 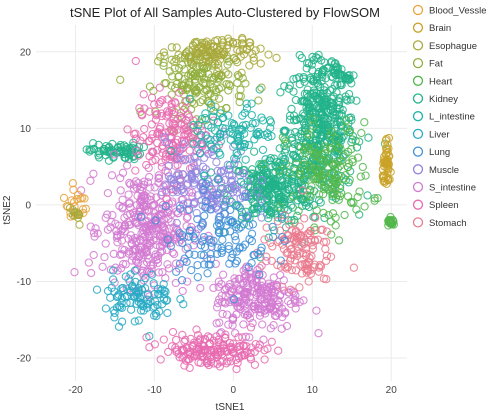 What do you see at coordinates (443, 99) in the screenshot?
I see `legend-label-kidney: Kidney` at bounding box center [443, 99].